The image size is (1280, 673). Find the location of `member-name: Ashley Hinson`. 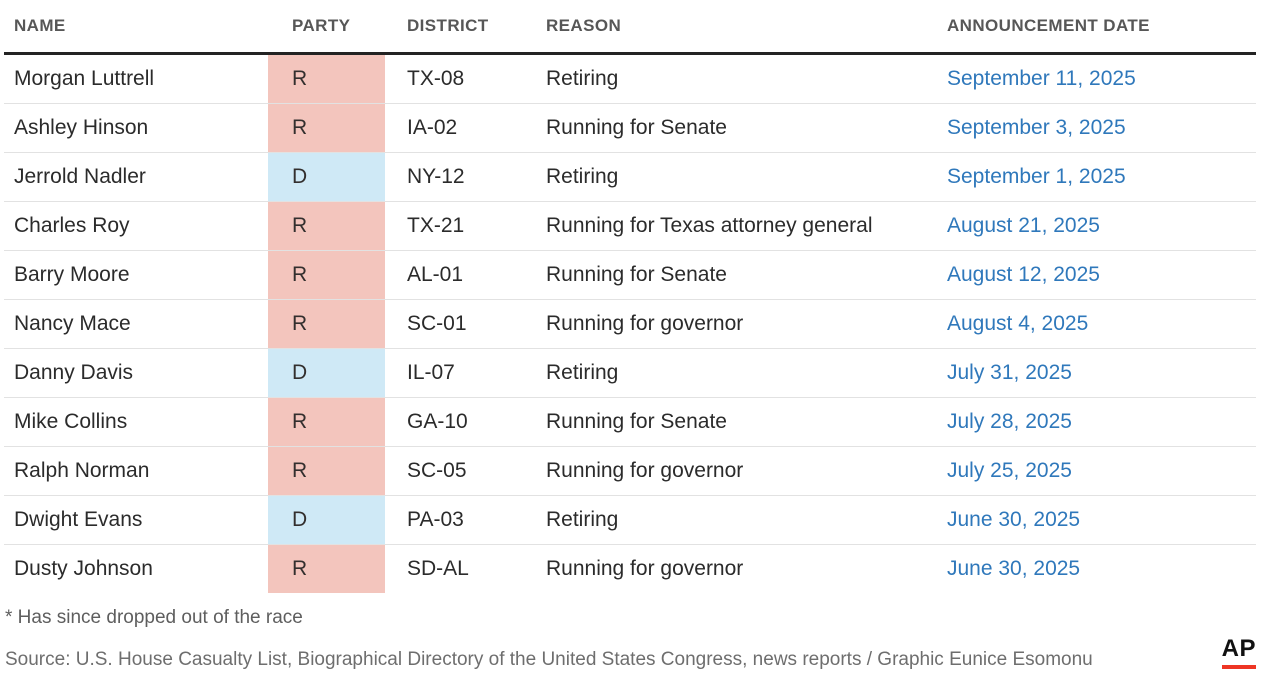

member-name: Ashley Hinson is located at coordinates (136, 128).